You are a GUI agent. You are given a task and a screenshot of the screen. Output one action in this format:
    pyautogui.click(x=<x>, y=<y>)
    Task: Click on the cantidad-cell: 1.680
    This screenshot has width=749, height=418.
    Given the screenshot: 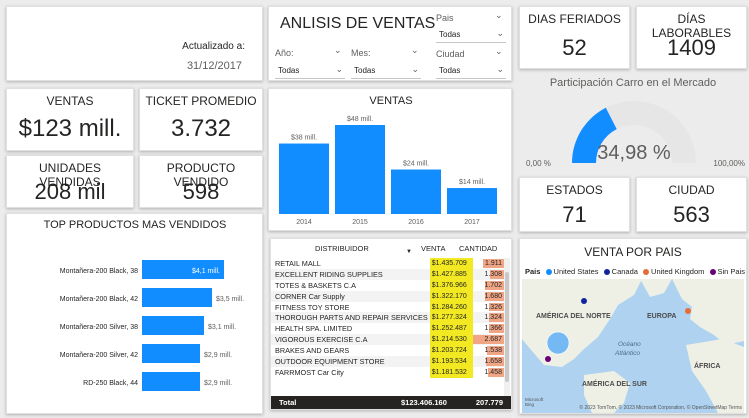 What is the action you would take?
    pyautogui.click(x=489, y=296)
    